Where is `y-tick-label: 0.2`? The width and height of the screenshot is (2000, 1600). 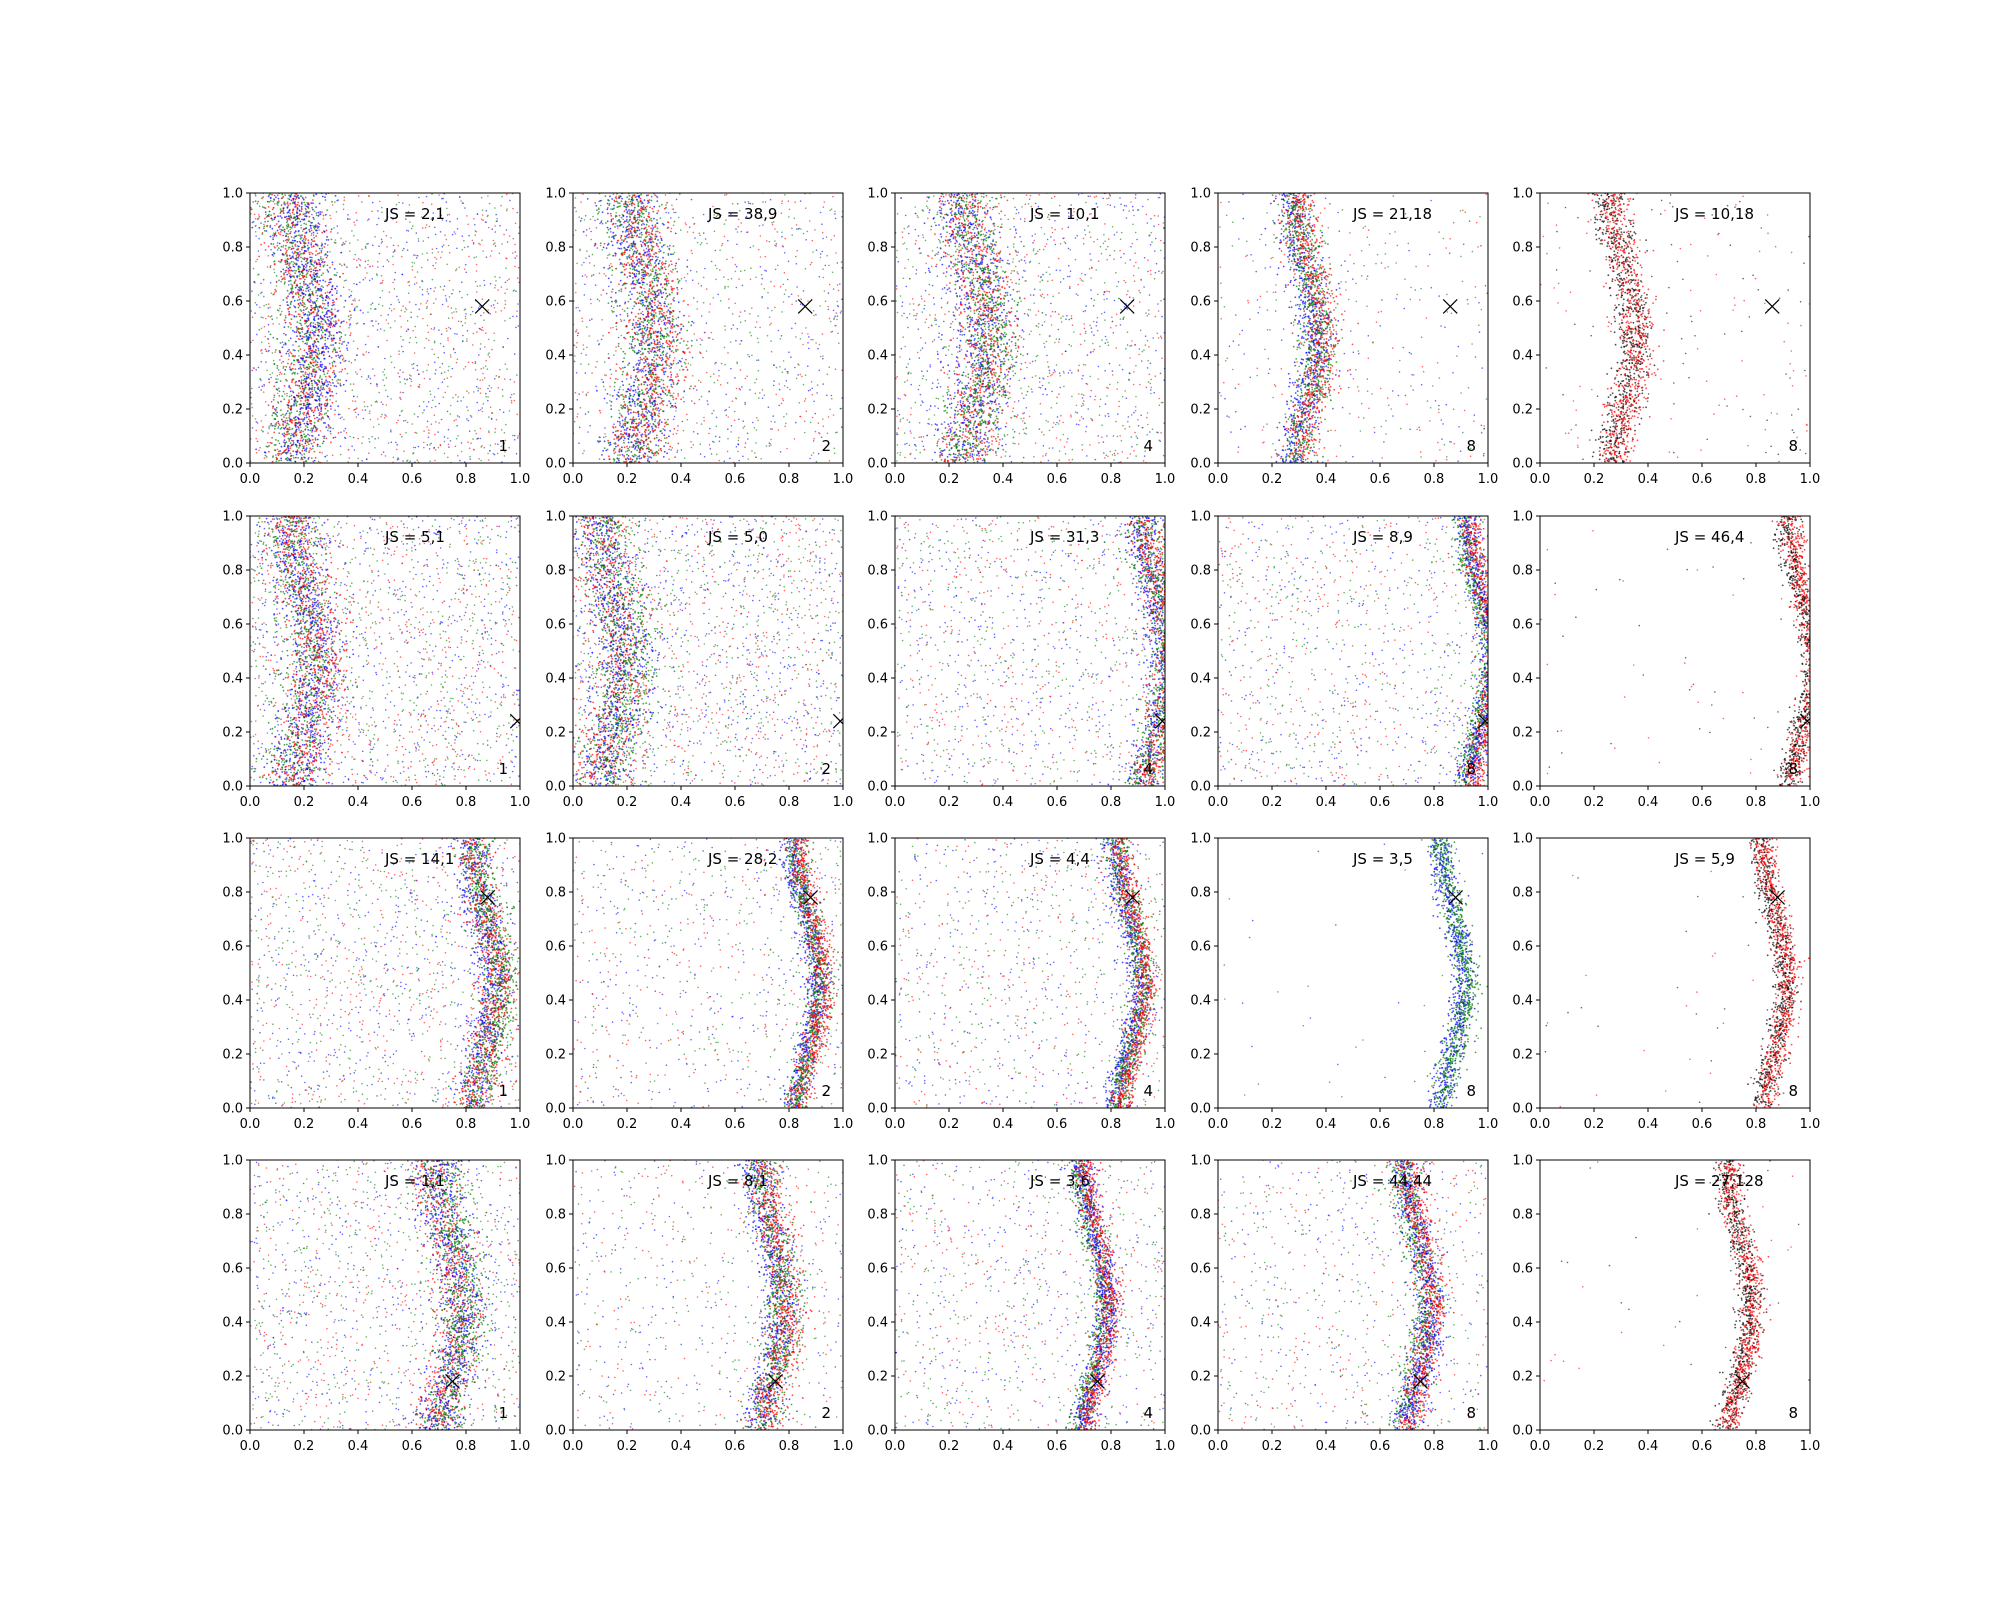 y-tick-label: 0.2 is located at coordinates (232, 410).